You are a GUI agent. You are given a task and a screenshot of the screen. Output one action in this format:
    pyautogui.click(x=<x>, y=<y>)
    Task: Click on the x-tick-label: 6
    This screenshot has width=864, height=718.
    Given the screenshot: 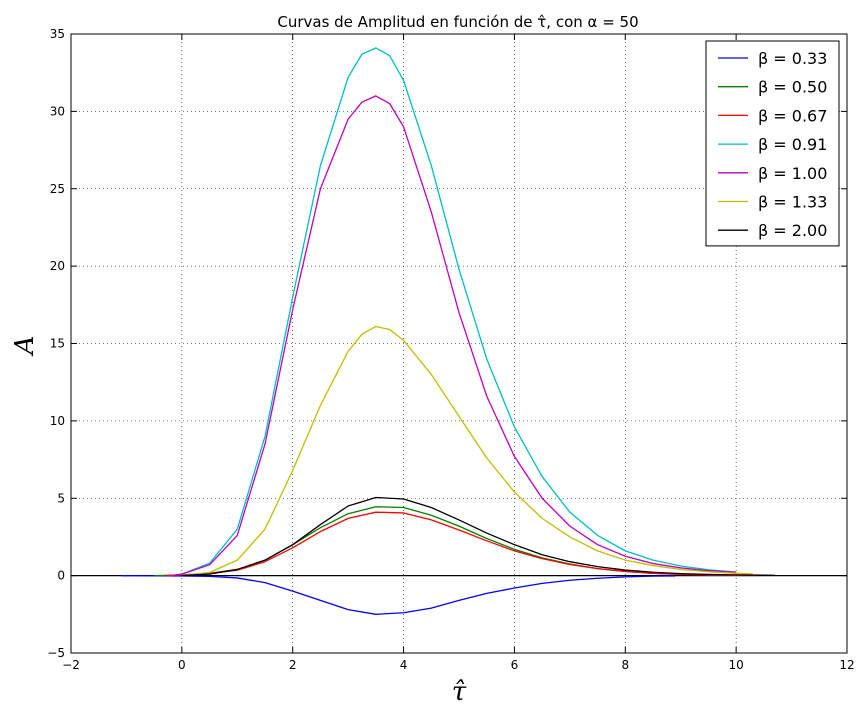 What is the action you would take?
    pyautogui.click(x=515, y=665)
    